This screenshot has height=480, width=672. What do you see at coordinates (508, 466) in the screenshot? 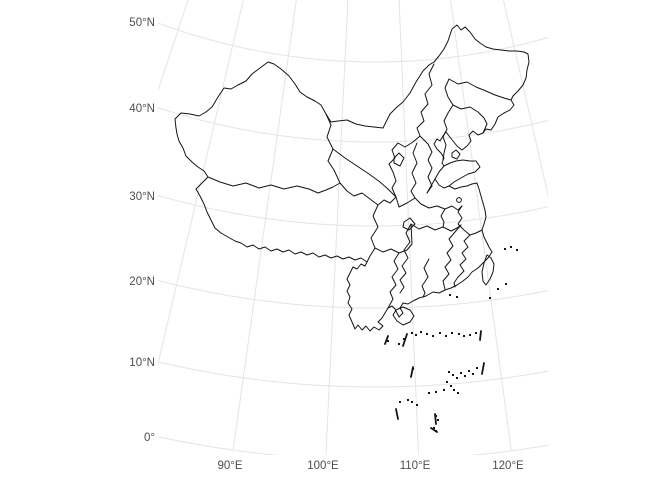
I see `x-axis-label: 120°E` at bounding box center [508, 466].